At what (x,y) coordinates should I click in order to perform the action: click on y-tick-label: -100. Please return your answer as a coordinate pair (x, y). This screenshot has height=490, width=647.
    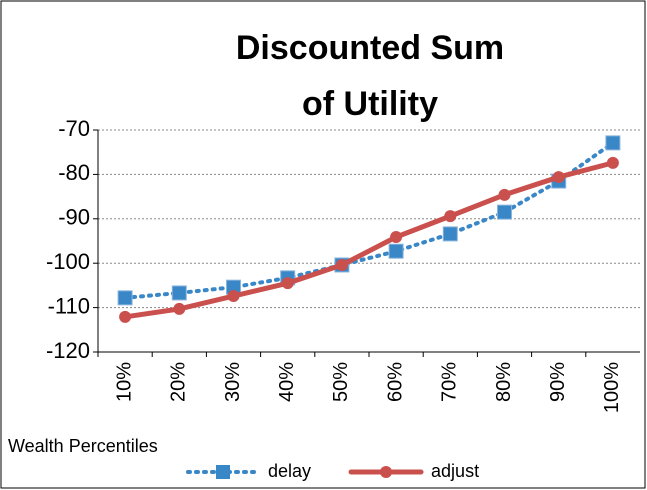
    Looking at the image, I should click on (68, 261).